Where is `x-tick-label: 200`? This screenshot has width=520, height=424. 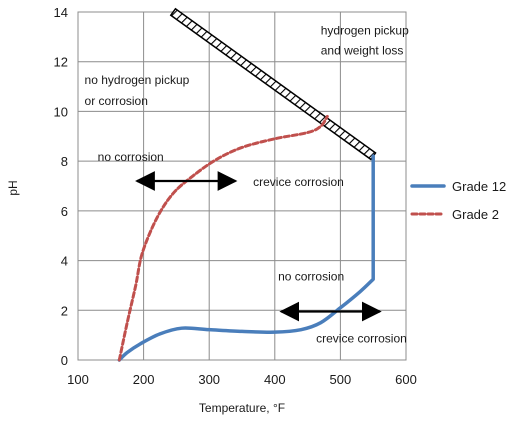 x-tick-label: 200 is located at coordinates (144, 379).